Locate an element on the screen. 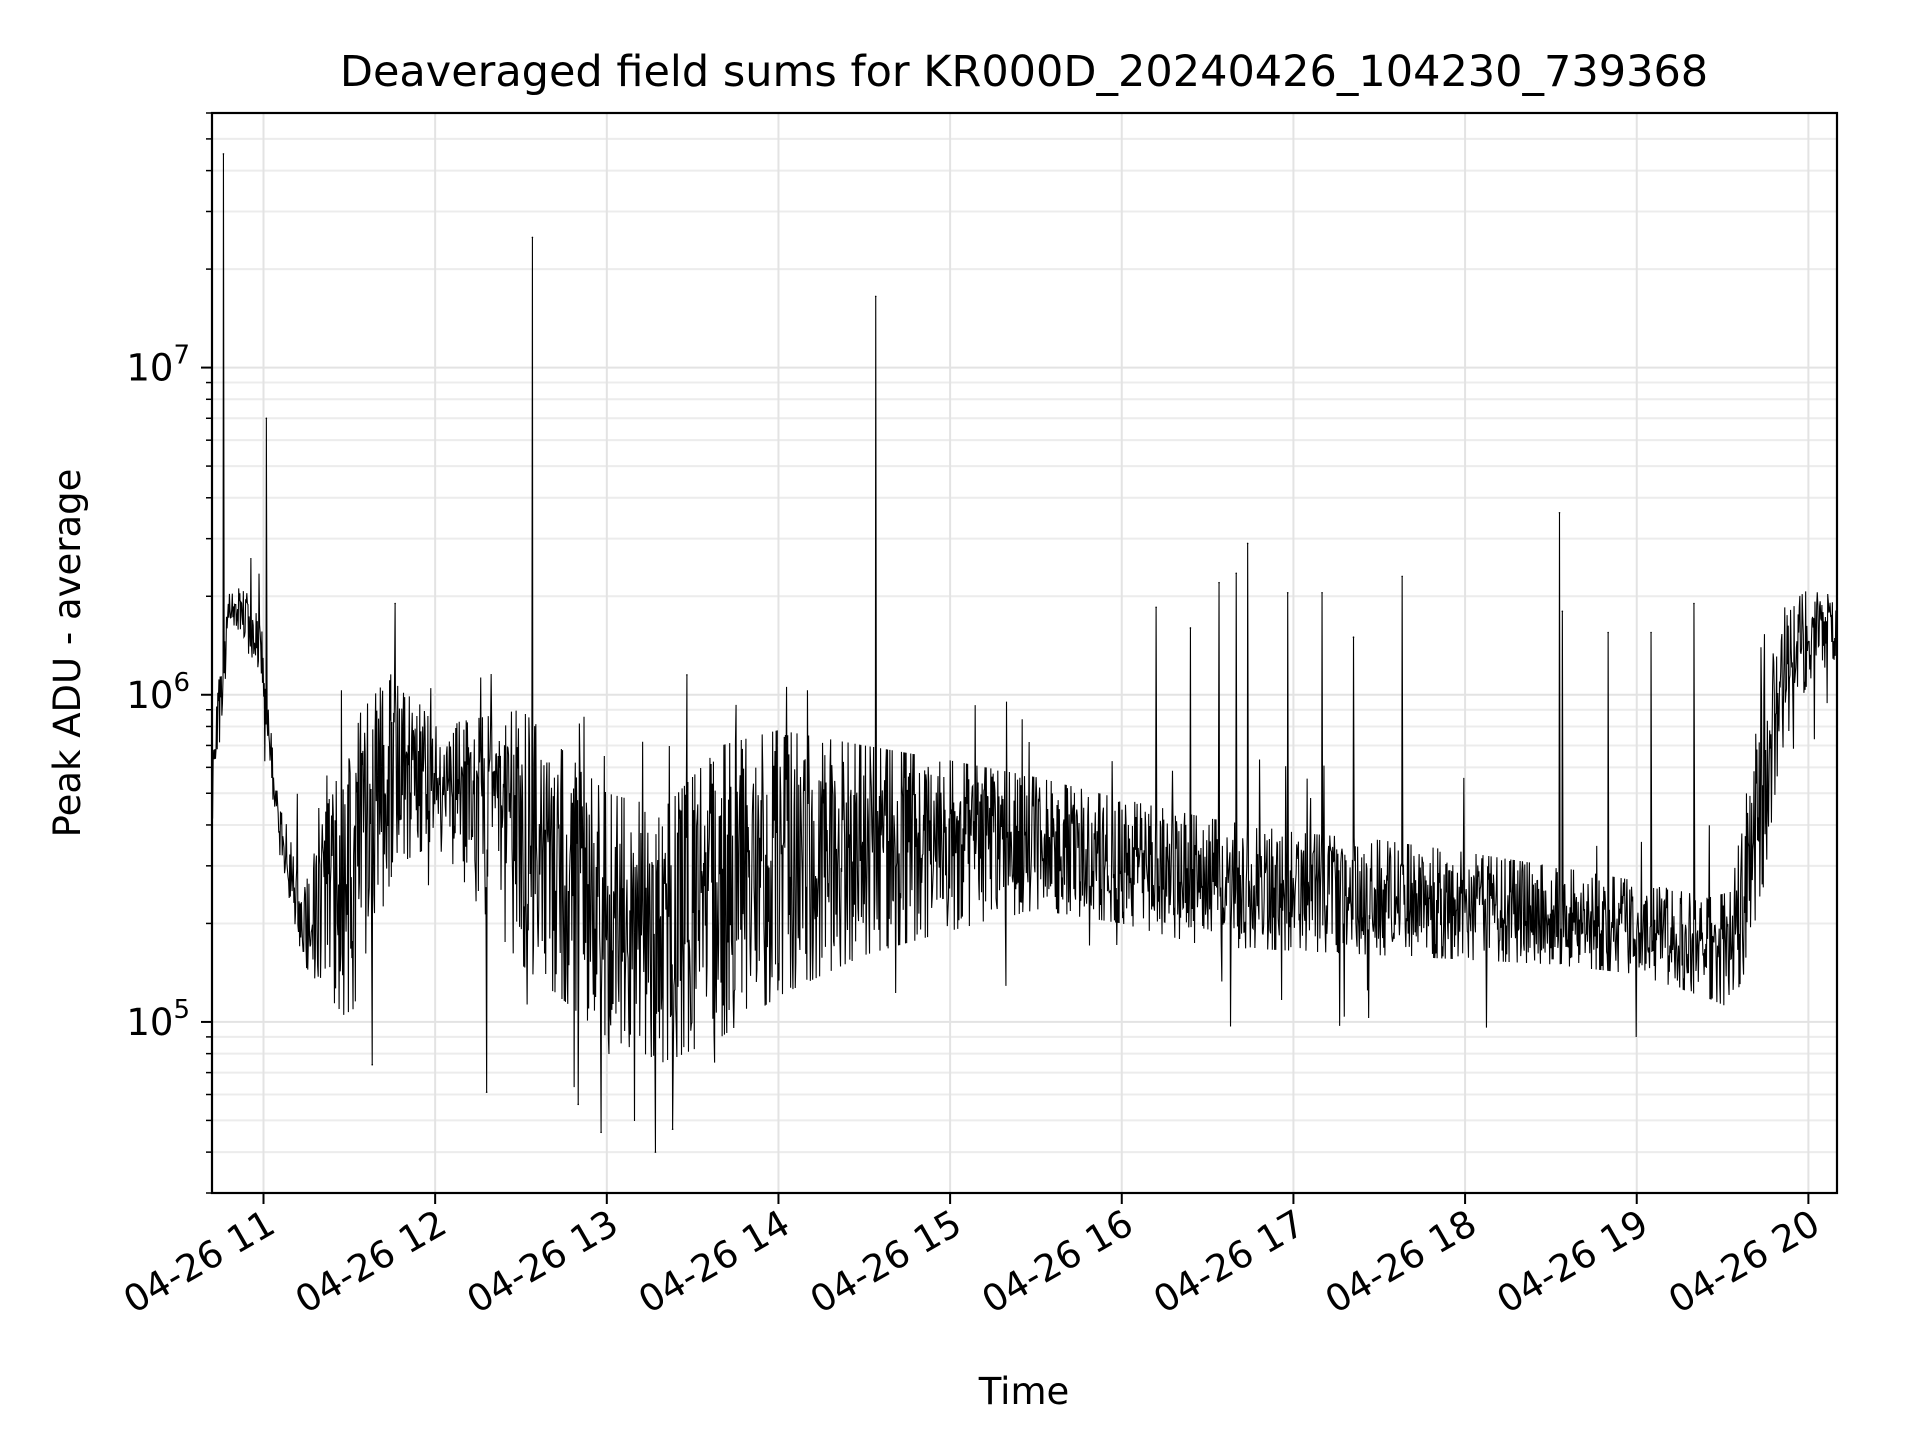  y-tick-label: 10⁷ is located at coordinates (158, 365).